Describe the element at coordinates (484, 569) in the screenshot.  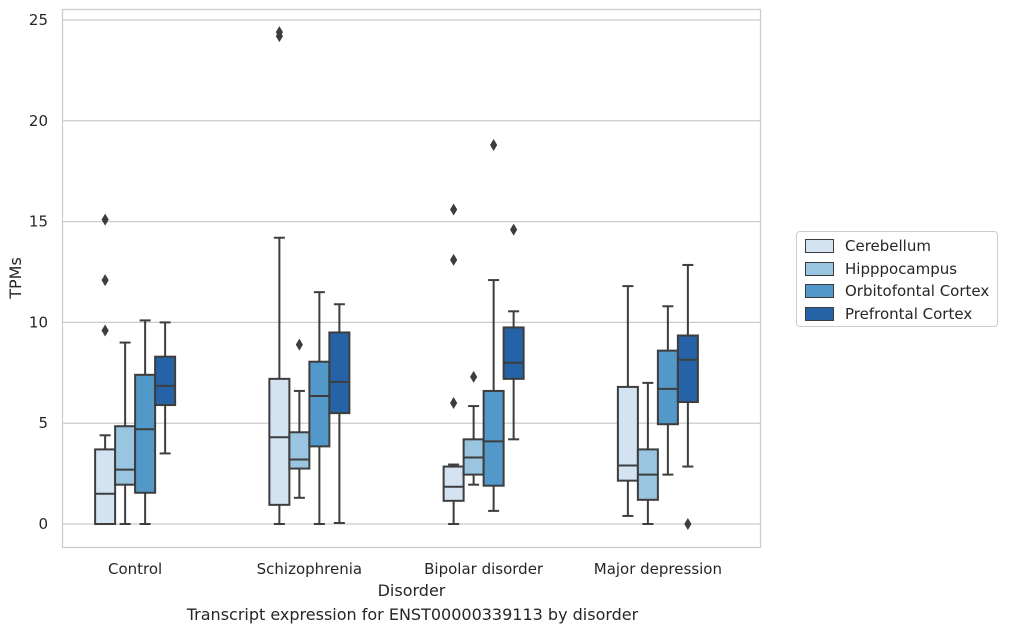
I see `x-tick-label-bipolar-disorder: Bipolar disorder` at that location.